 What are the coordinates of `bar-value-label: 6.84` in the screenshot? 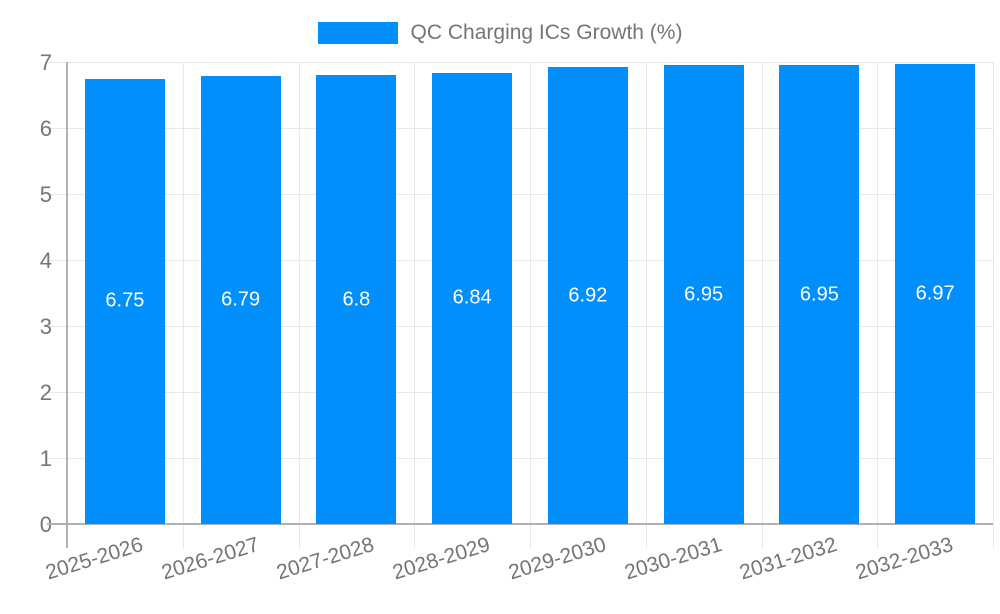 It's located at (472, 297).